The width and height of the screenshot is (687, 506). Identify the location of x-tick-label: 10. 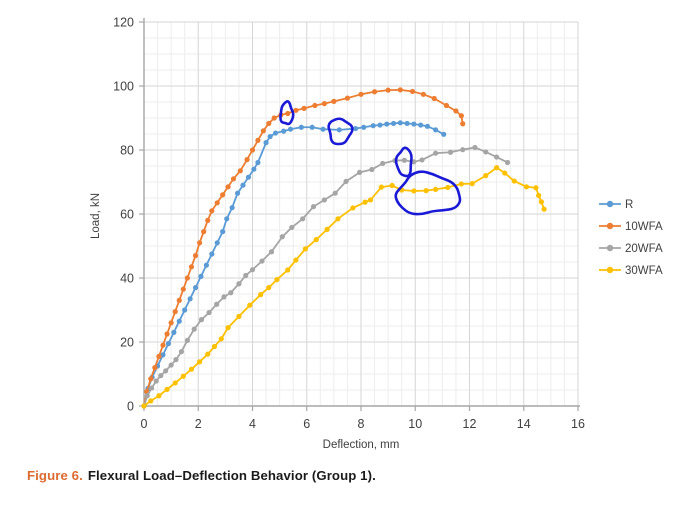
(415, 424).